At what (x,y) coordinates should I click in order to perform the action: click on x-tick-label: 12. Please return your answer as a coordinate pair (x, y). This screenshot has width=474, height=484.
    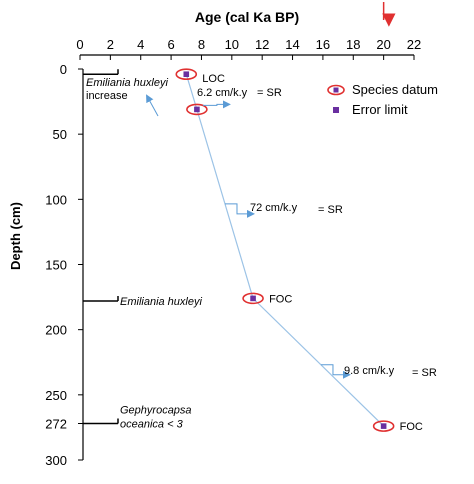
    Looking at the image, I should click on (262, 44).